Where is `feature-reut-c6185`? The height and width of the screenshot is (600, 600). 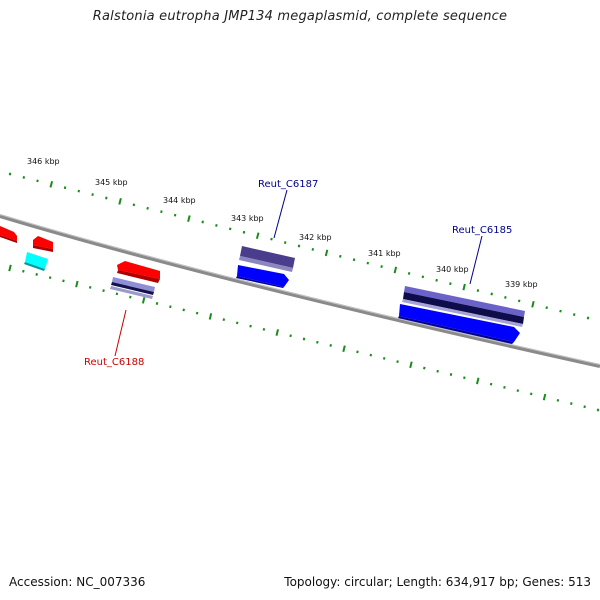 feature-reut-c6185 is located at coordinates (463, 306).